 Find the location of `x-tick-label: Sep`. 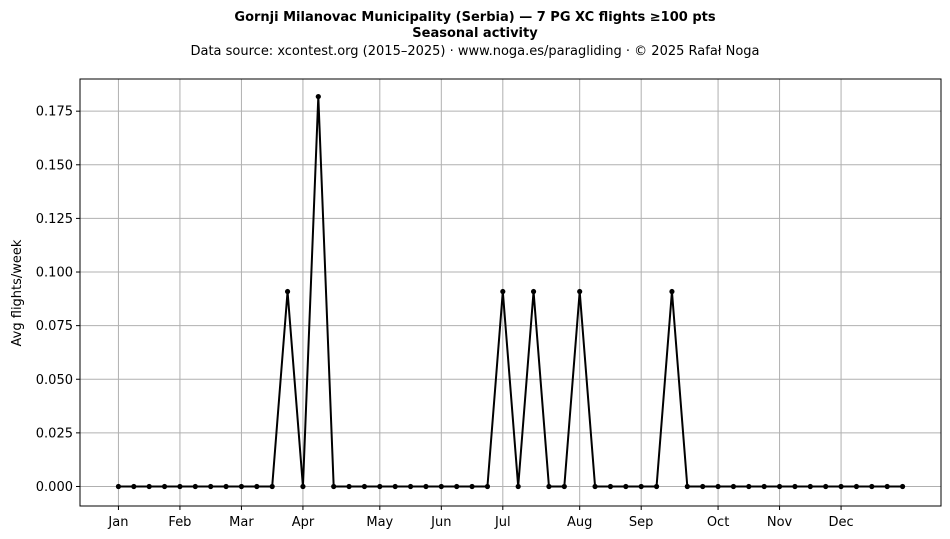

x-tick-label: Sep is located at coordinates (641, 522).